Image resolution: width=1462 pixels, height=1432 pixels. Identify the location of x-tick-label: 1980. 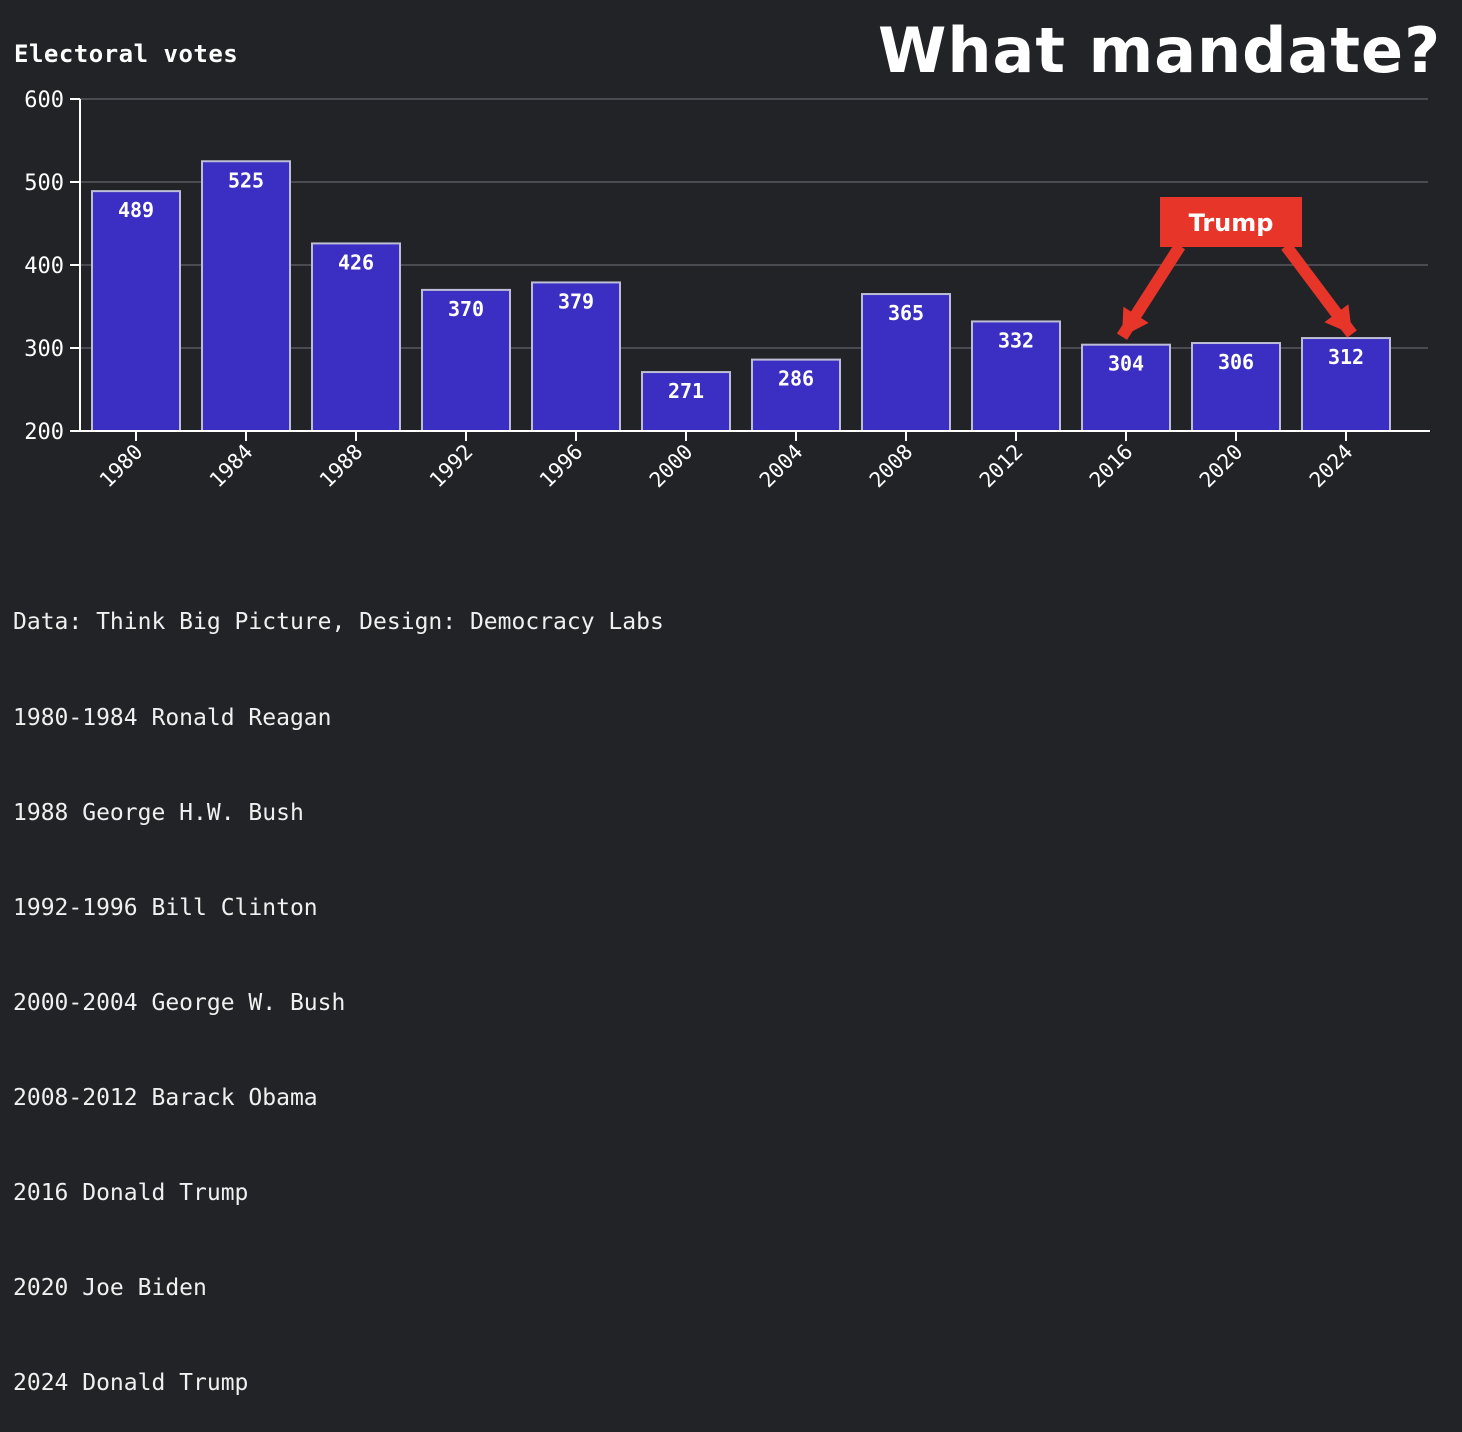
(121, 466).